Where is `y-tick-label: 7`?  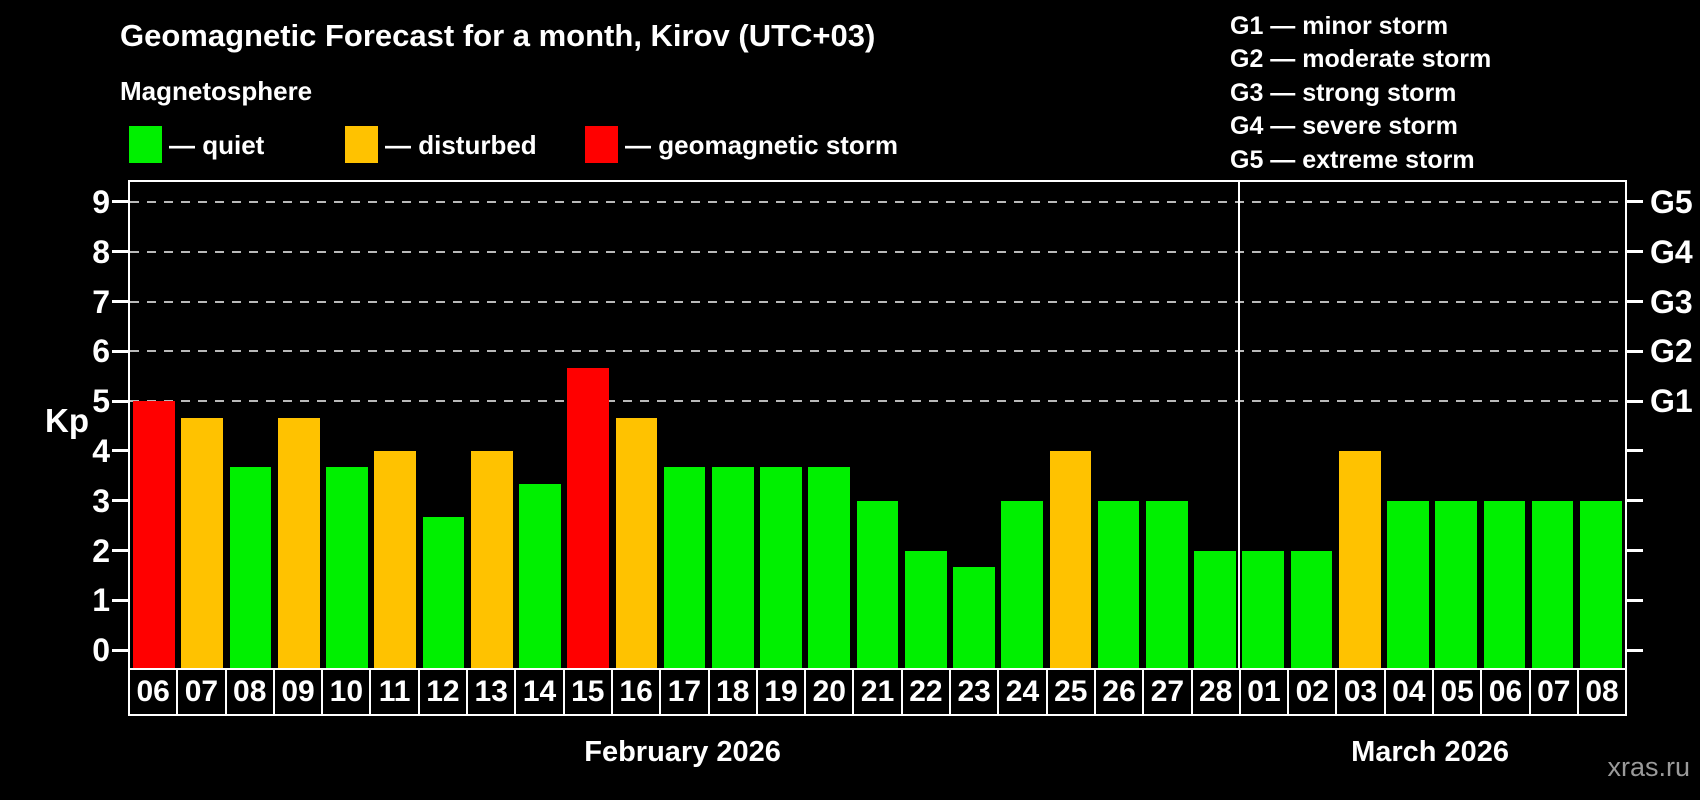 y-tick-label: 7 is located at coordinates (101, 301).